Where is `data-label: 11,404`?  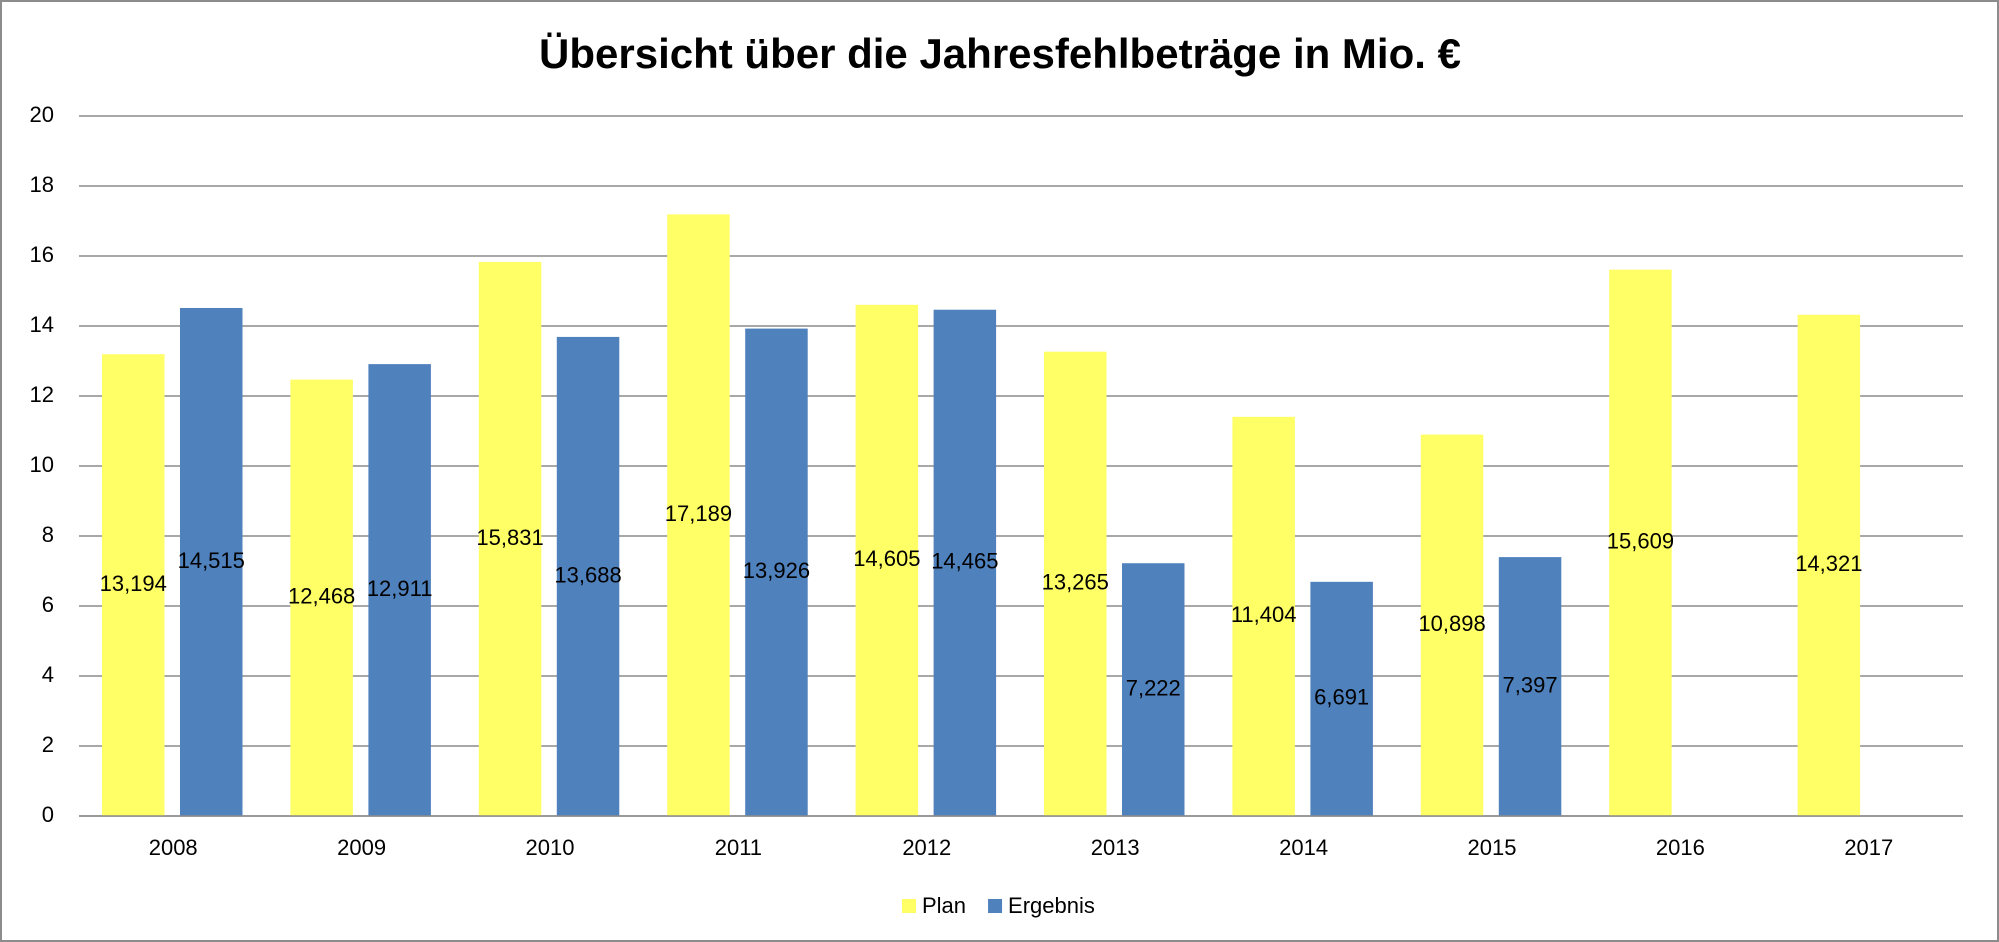 data-label: 11,404 is located at coordinates (1264, 614).